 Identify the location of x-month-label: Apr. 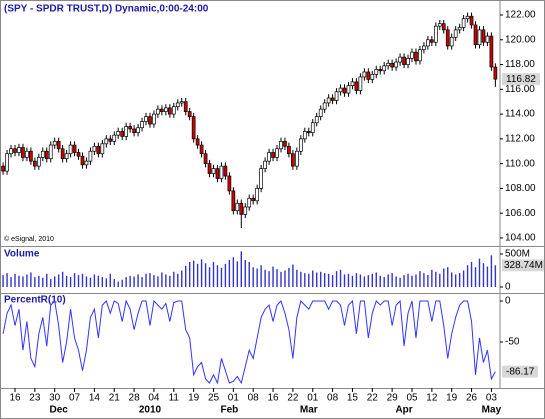
(403, 410).